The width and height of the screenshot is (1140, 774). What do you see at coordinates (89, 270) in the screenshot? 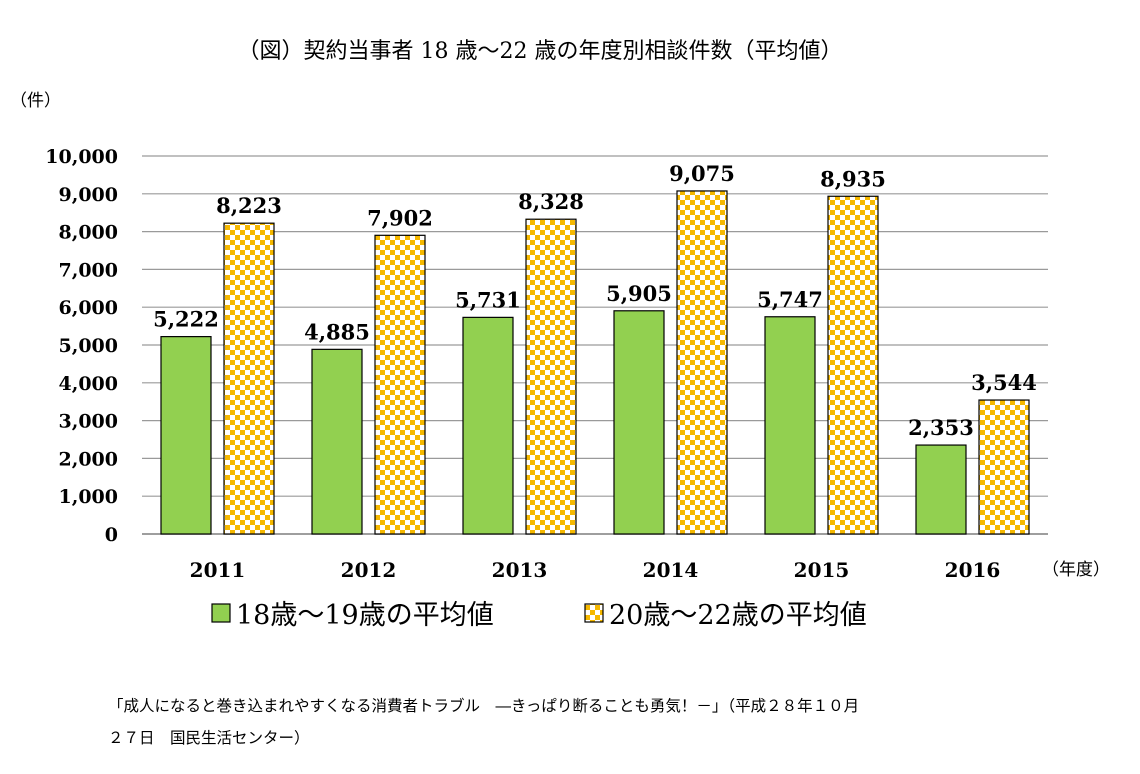
I see `y-tick-label: 7,000` at bounding box center [89, 270].